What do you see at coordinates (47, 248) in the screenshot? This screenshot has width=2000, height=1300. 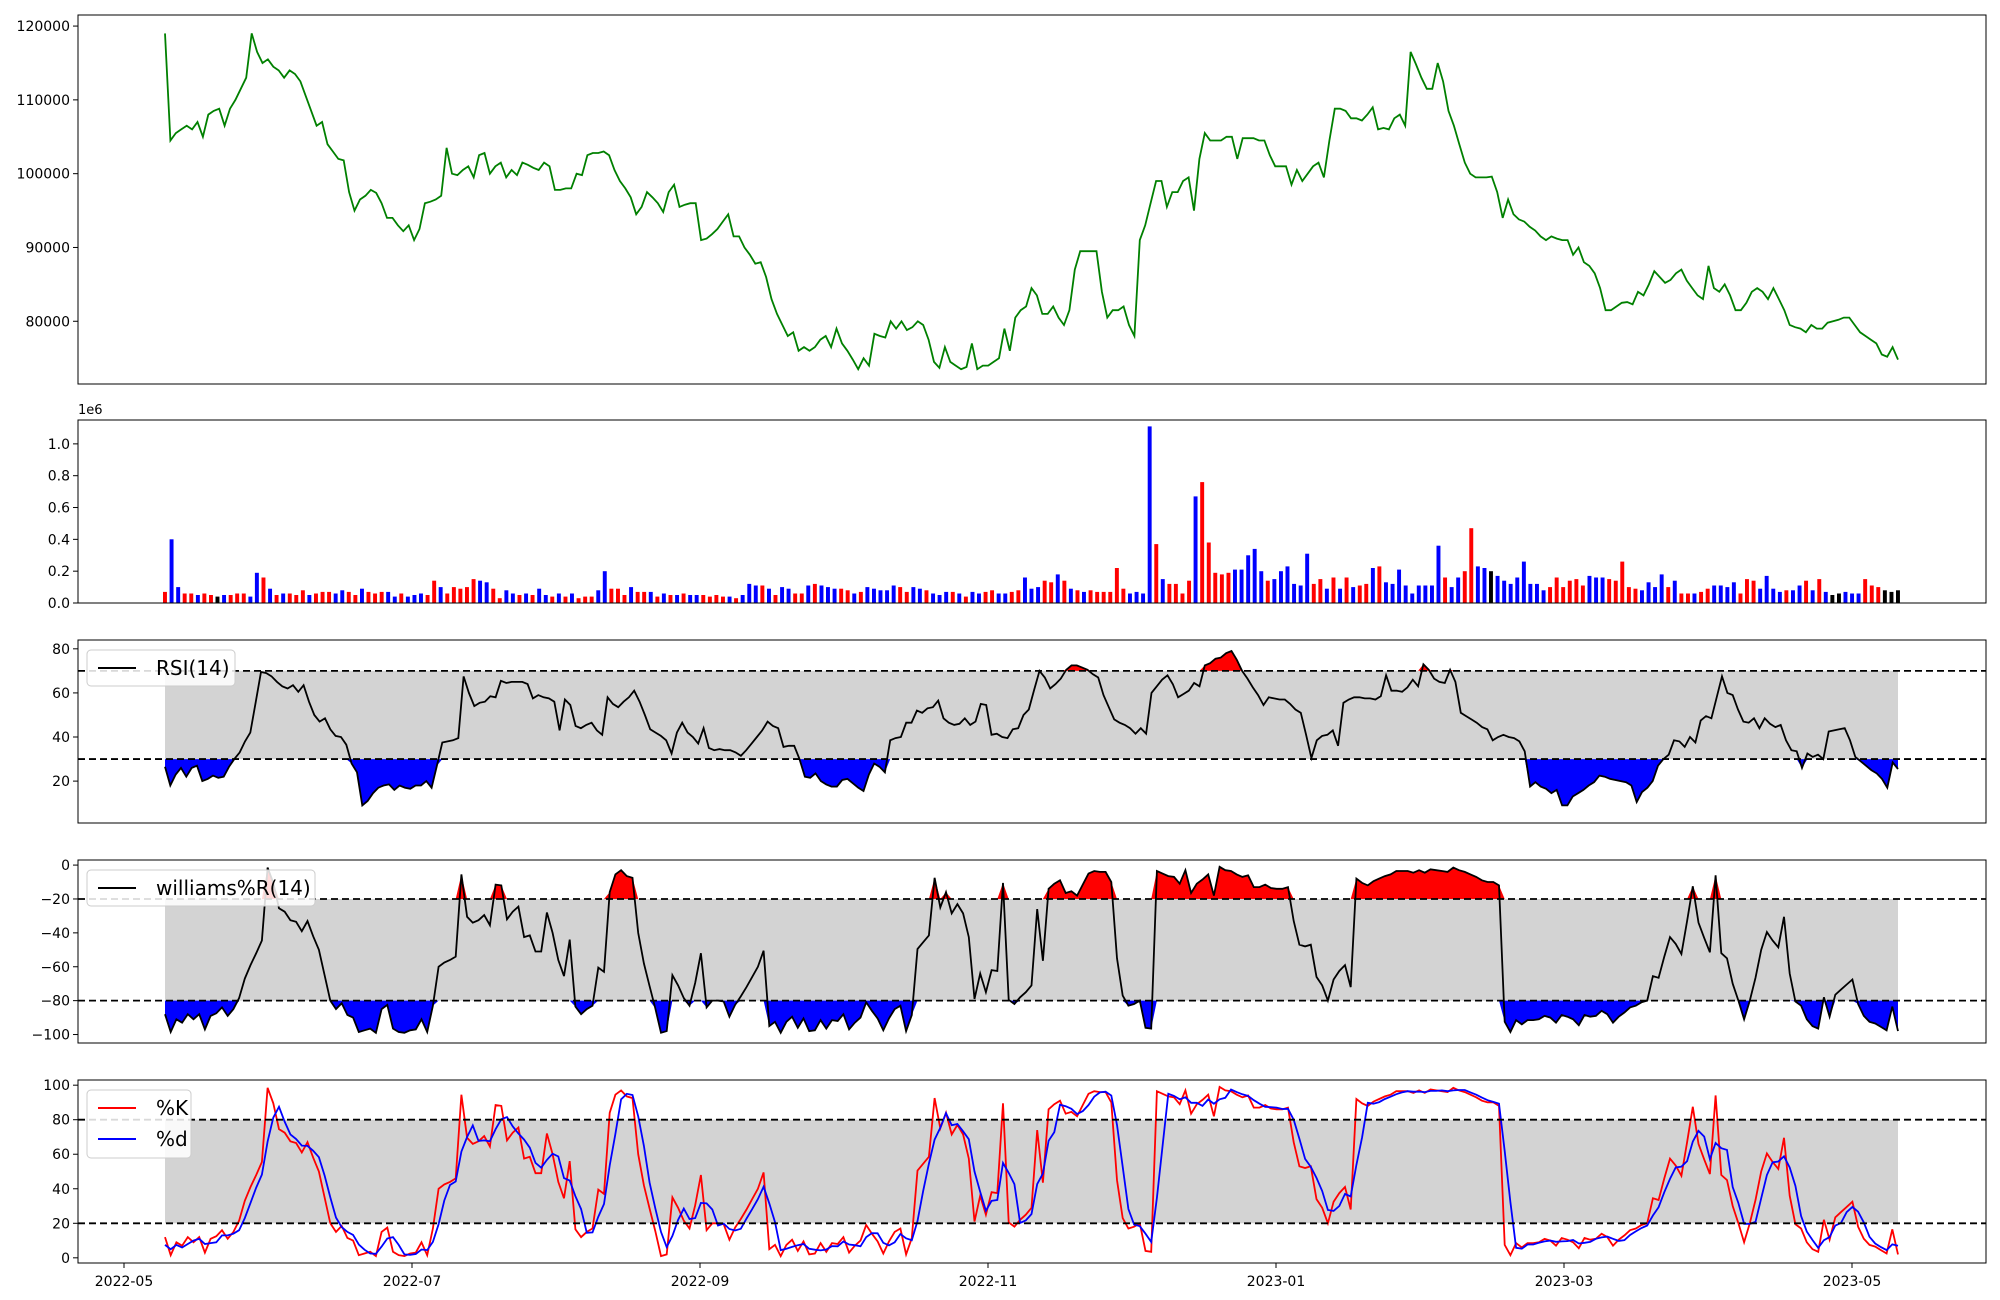 I see `price-ytick-label: 90000` at bounding box center [47, 248].